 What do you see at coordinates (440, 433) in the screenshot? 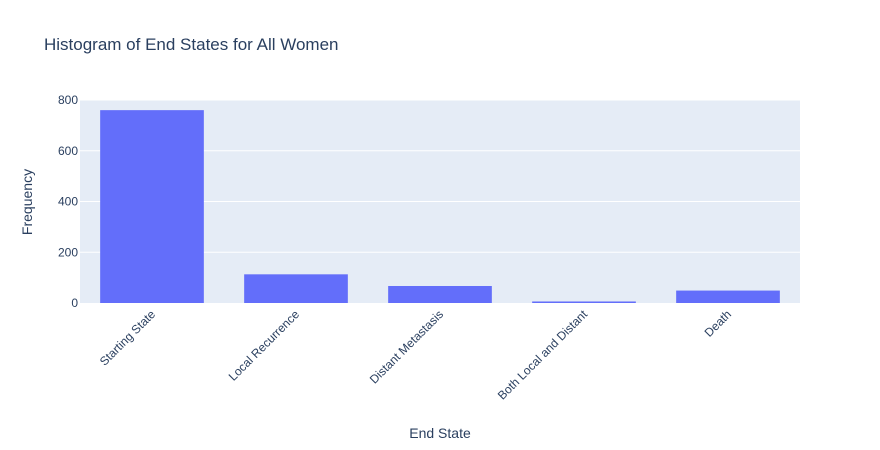
I see `x-axis-title: End State` at bounding box center [440, 433].